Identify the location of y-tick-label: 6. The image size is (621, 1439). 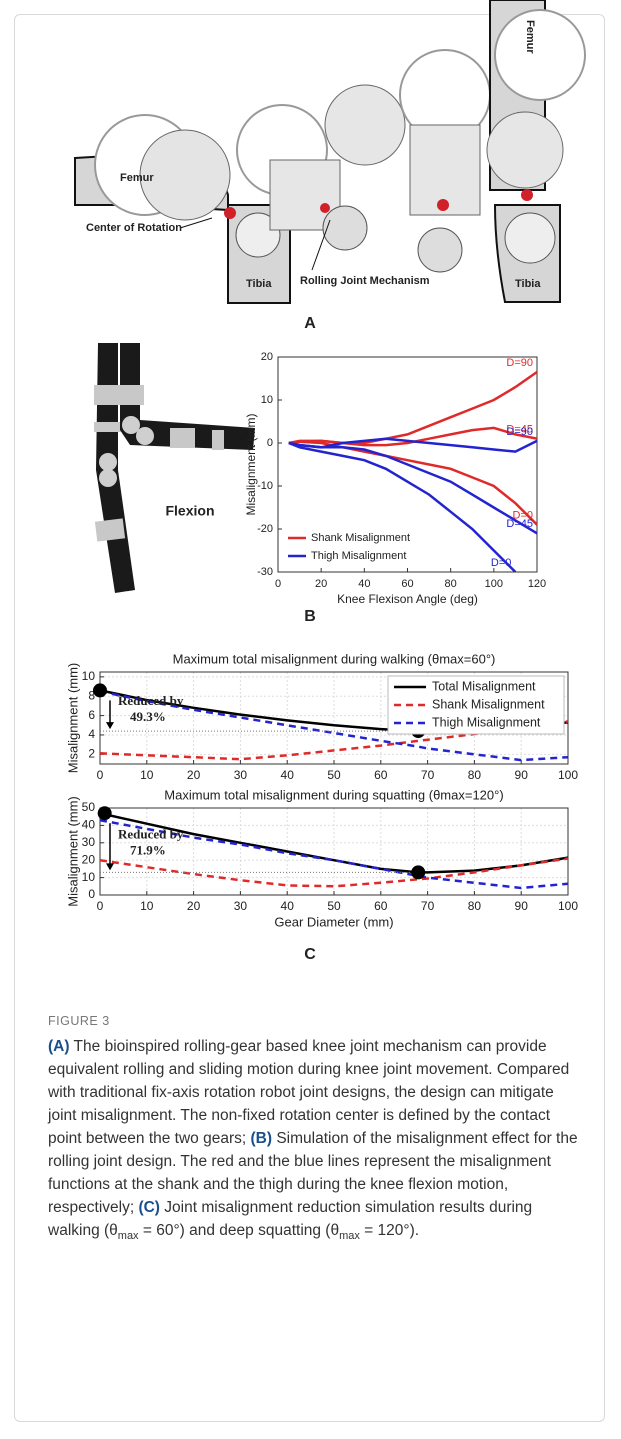
(91, 715).